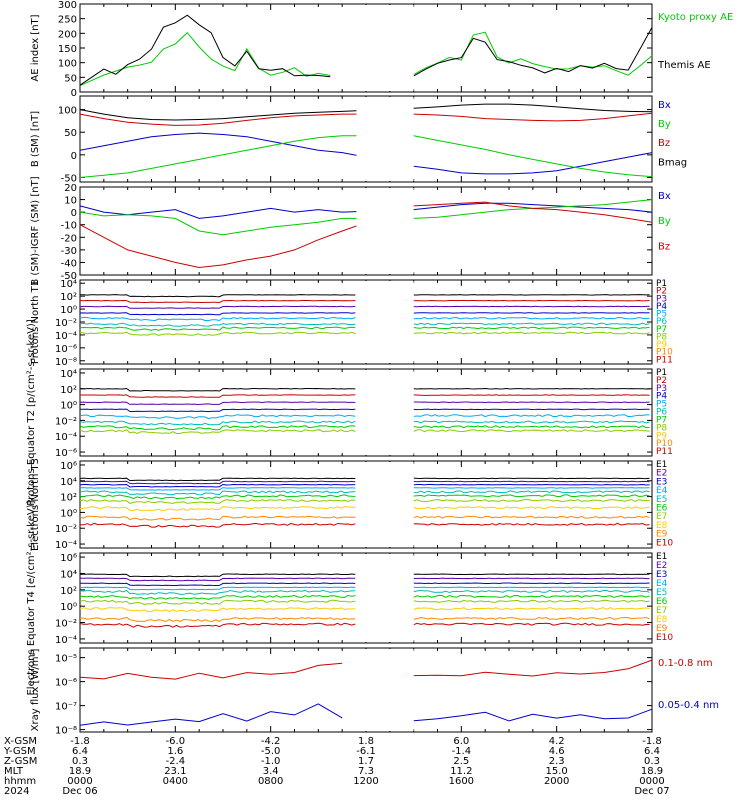  I want to click on legend-p1: P1, so click(661, 373).